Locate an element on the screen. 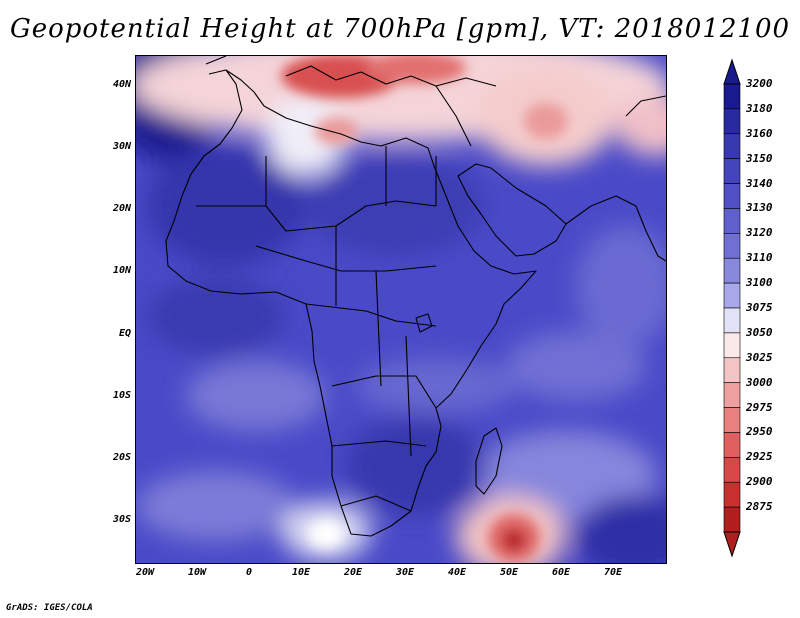 Image resolution: width=800 pixels, height=618 pixels. colorbar-top-arrow is located at coordinates (732, 71).